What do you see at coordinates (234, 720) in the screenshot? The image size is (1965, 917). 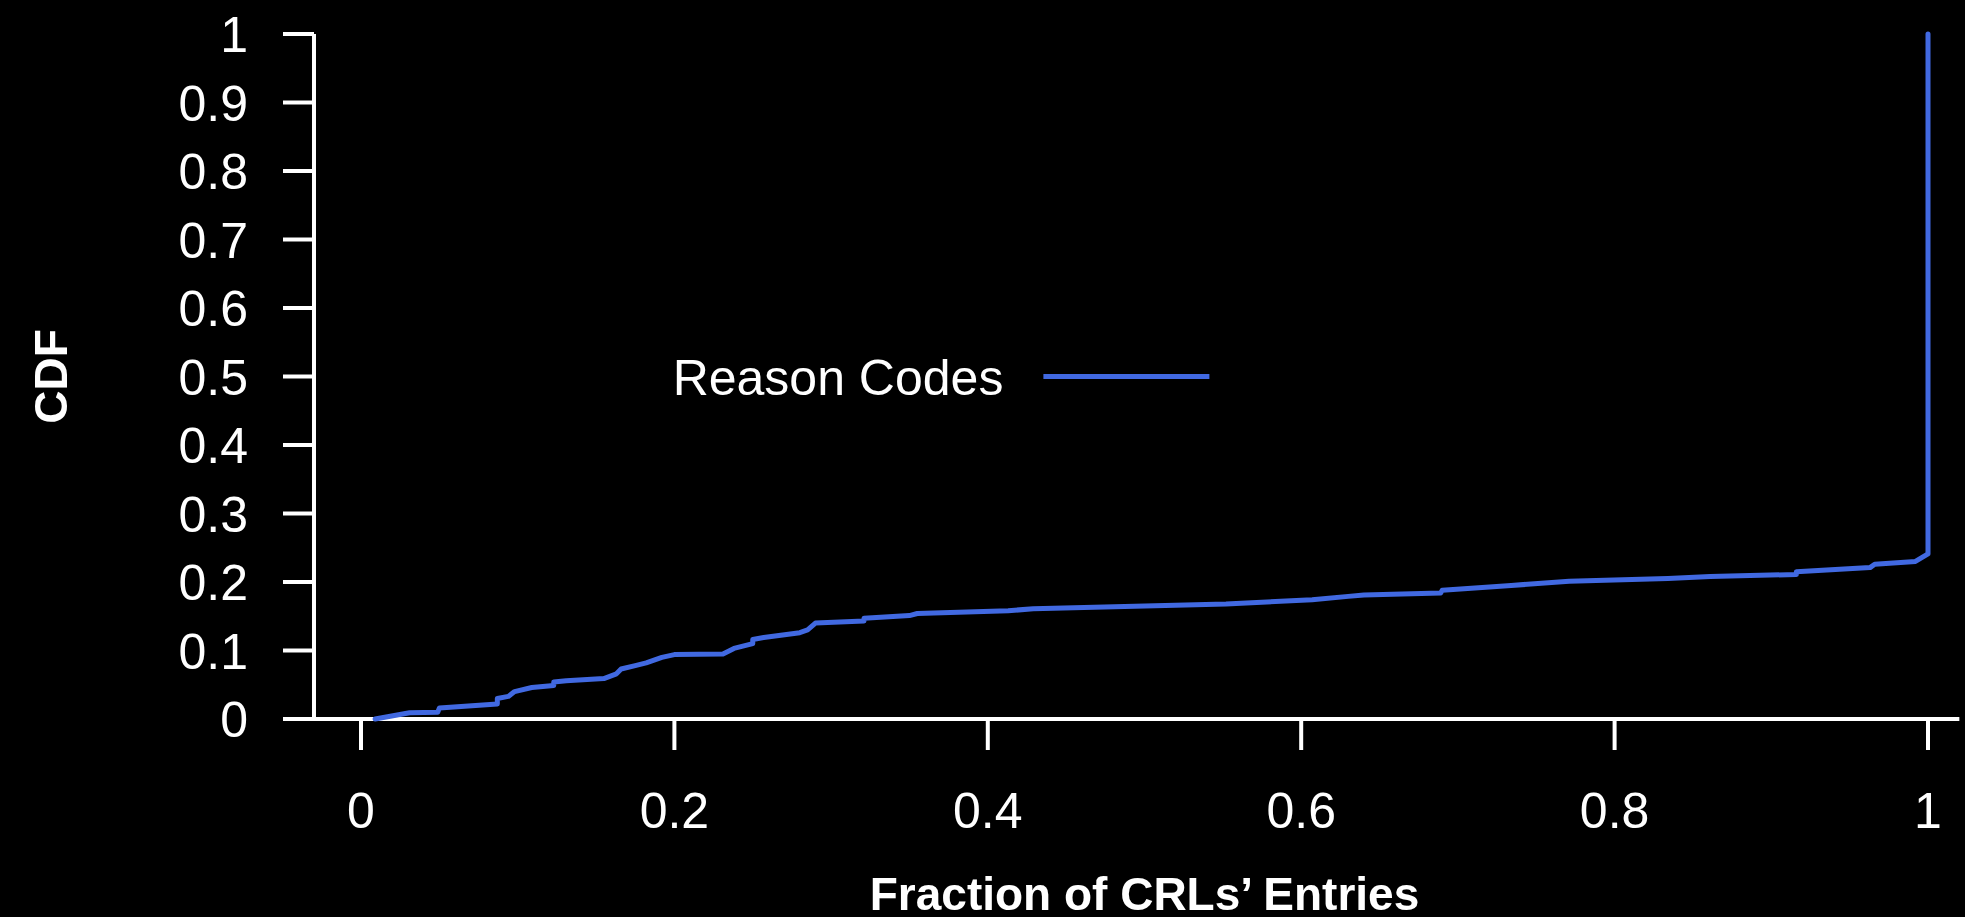 I see `y-tick-label: 0` at bounding box center [234, 720].